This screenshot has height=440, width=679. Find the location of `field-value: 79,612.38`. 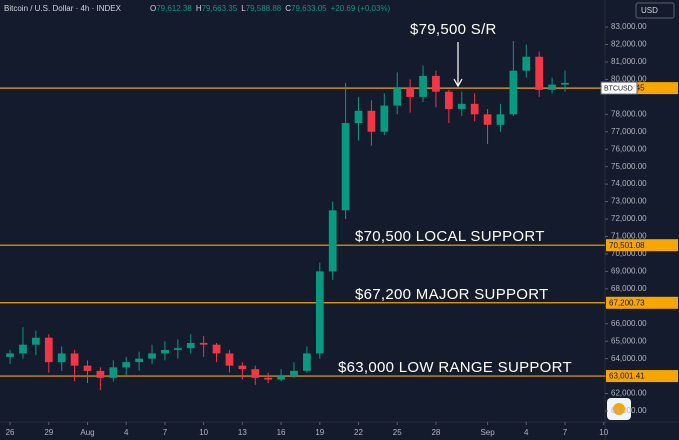

field-value: 79,612.38 is located at coordinates (174, 8).